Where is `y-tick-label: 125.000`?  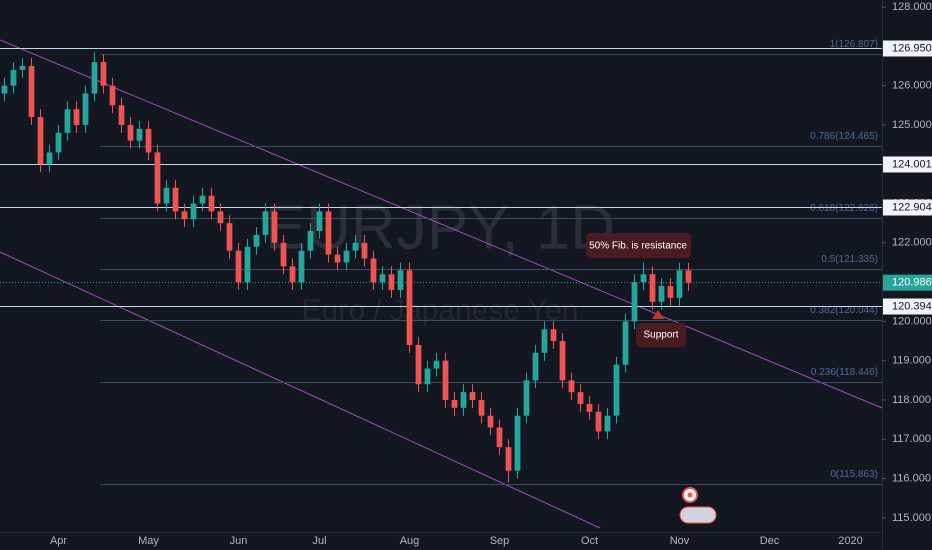 y-tick-label: 125.000 is located at coordinates (912, 125).